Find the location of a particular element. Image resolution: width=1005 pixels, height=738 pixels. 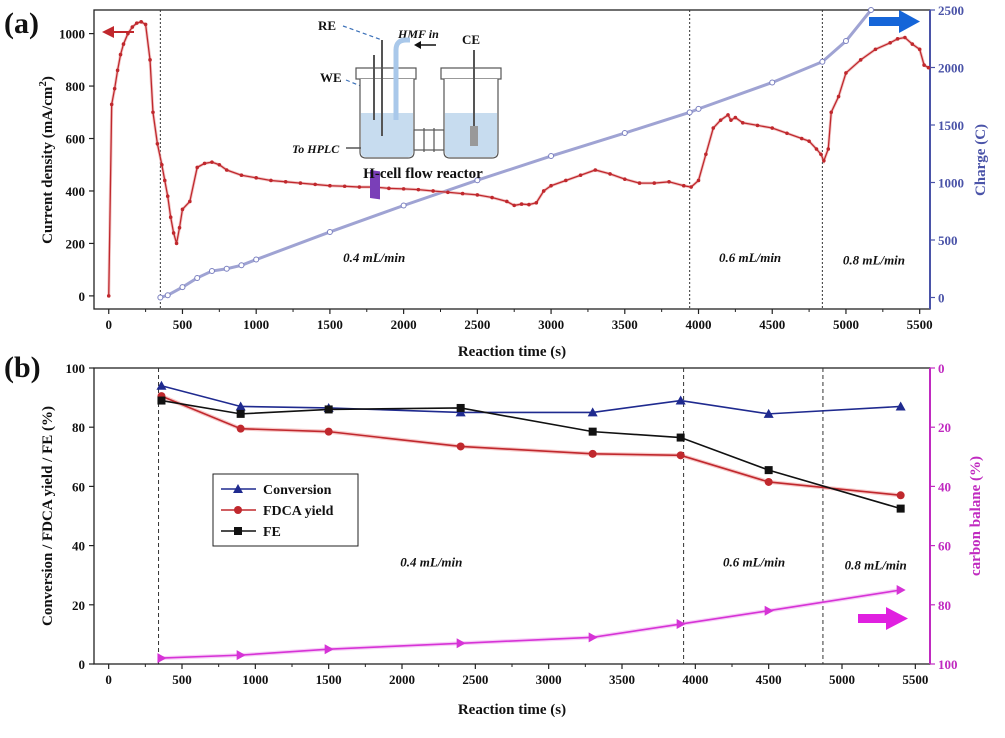

legend-item-fdca: FDCA yield is located at coordinates (277, 511).